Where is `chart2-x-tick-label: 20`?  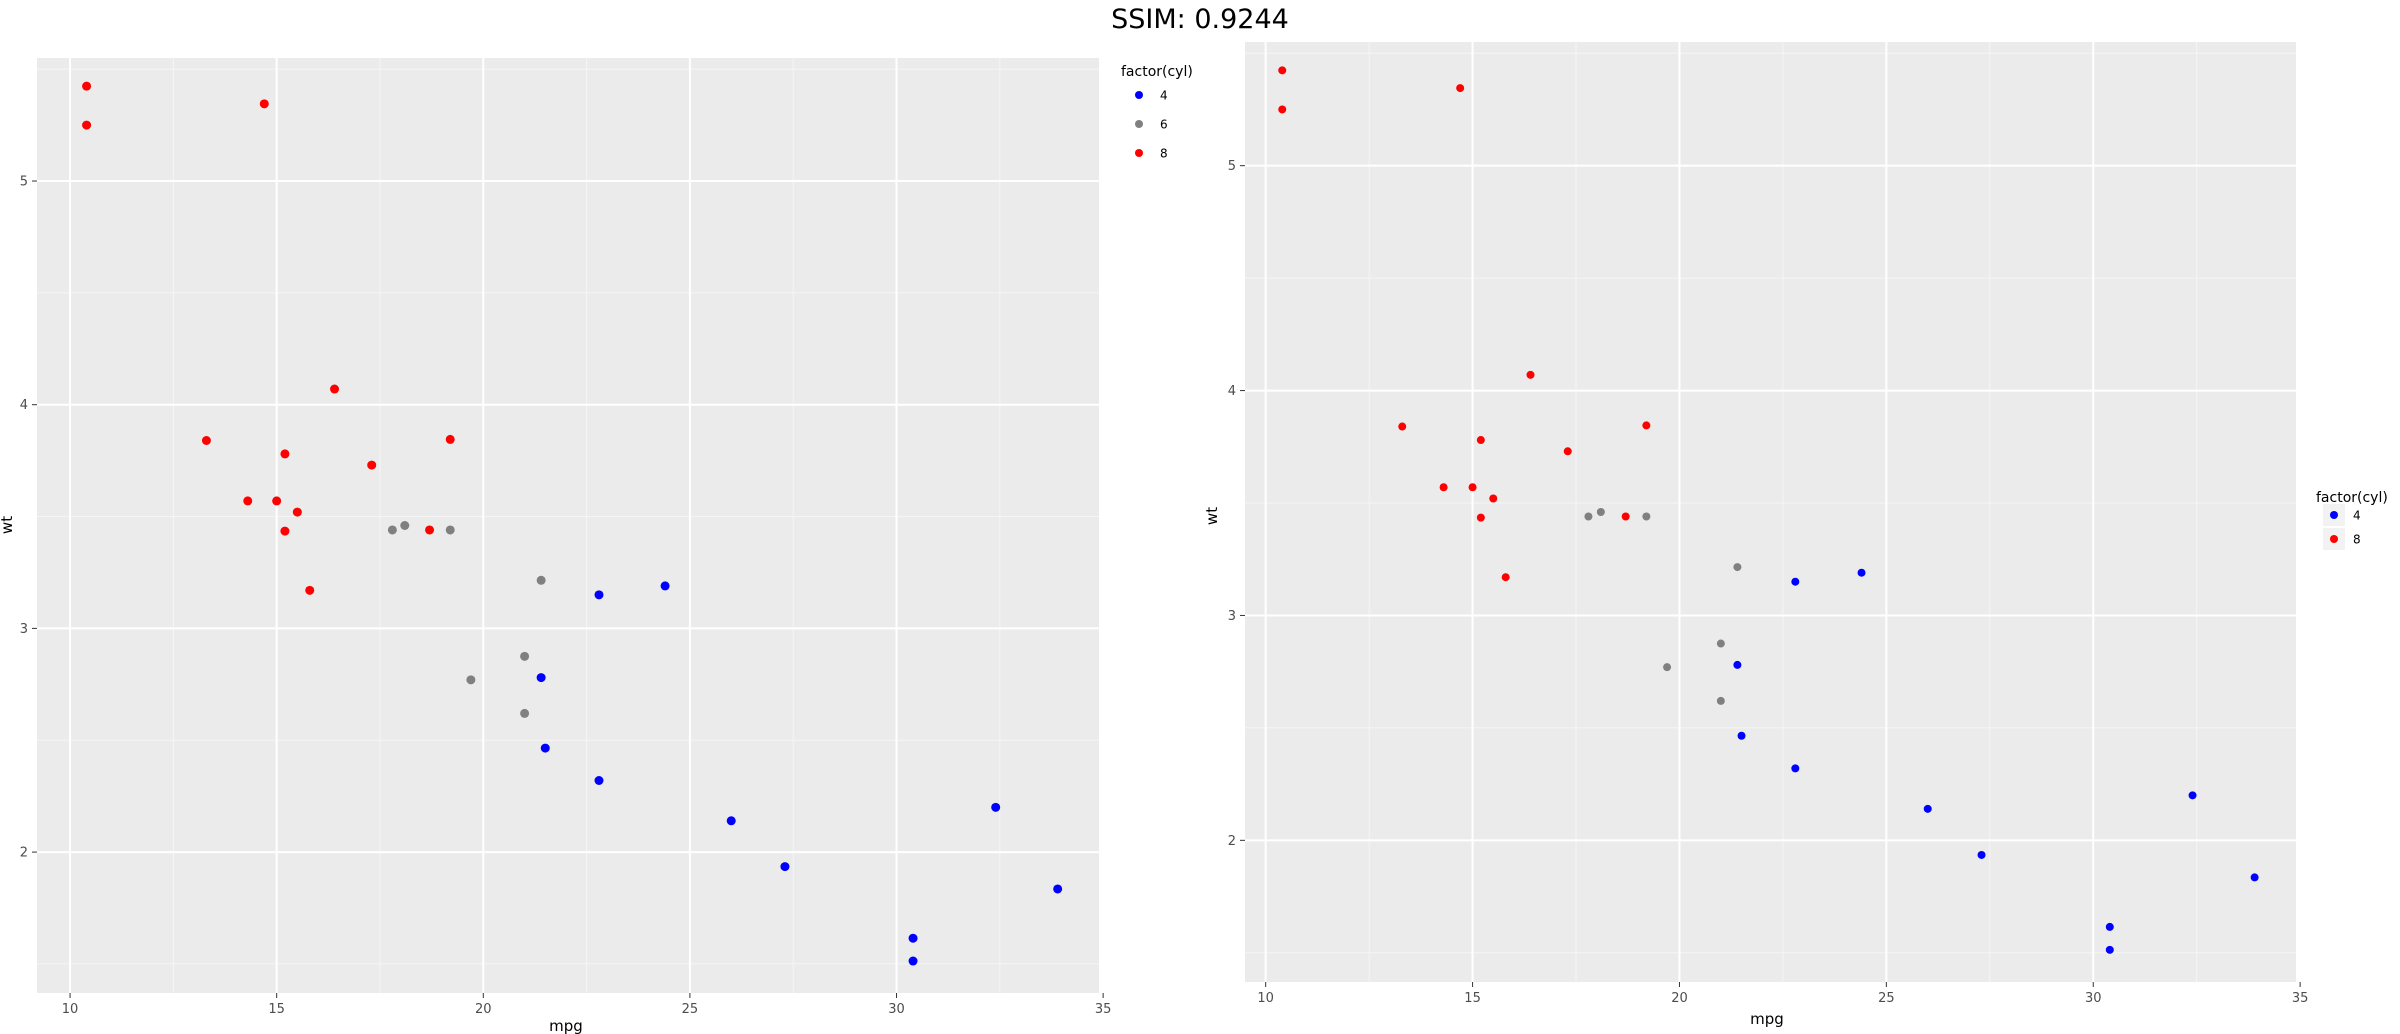 chart2-x-tick-label: 20 is located at coordinates (1679, 998).